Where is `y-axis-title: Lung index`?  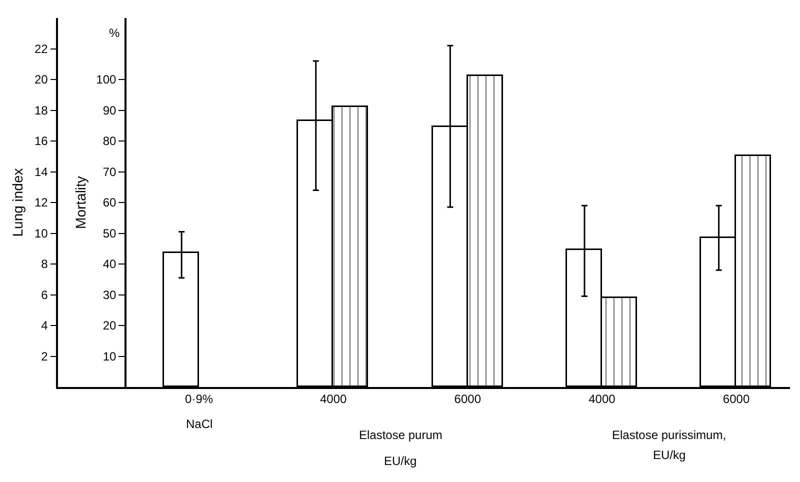
y-axis-title: Lung index is located at coordinates (18, 202).